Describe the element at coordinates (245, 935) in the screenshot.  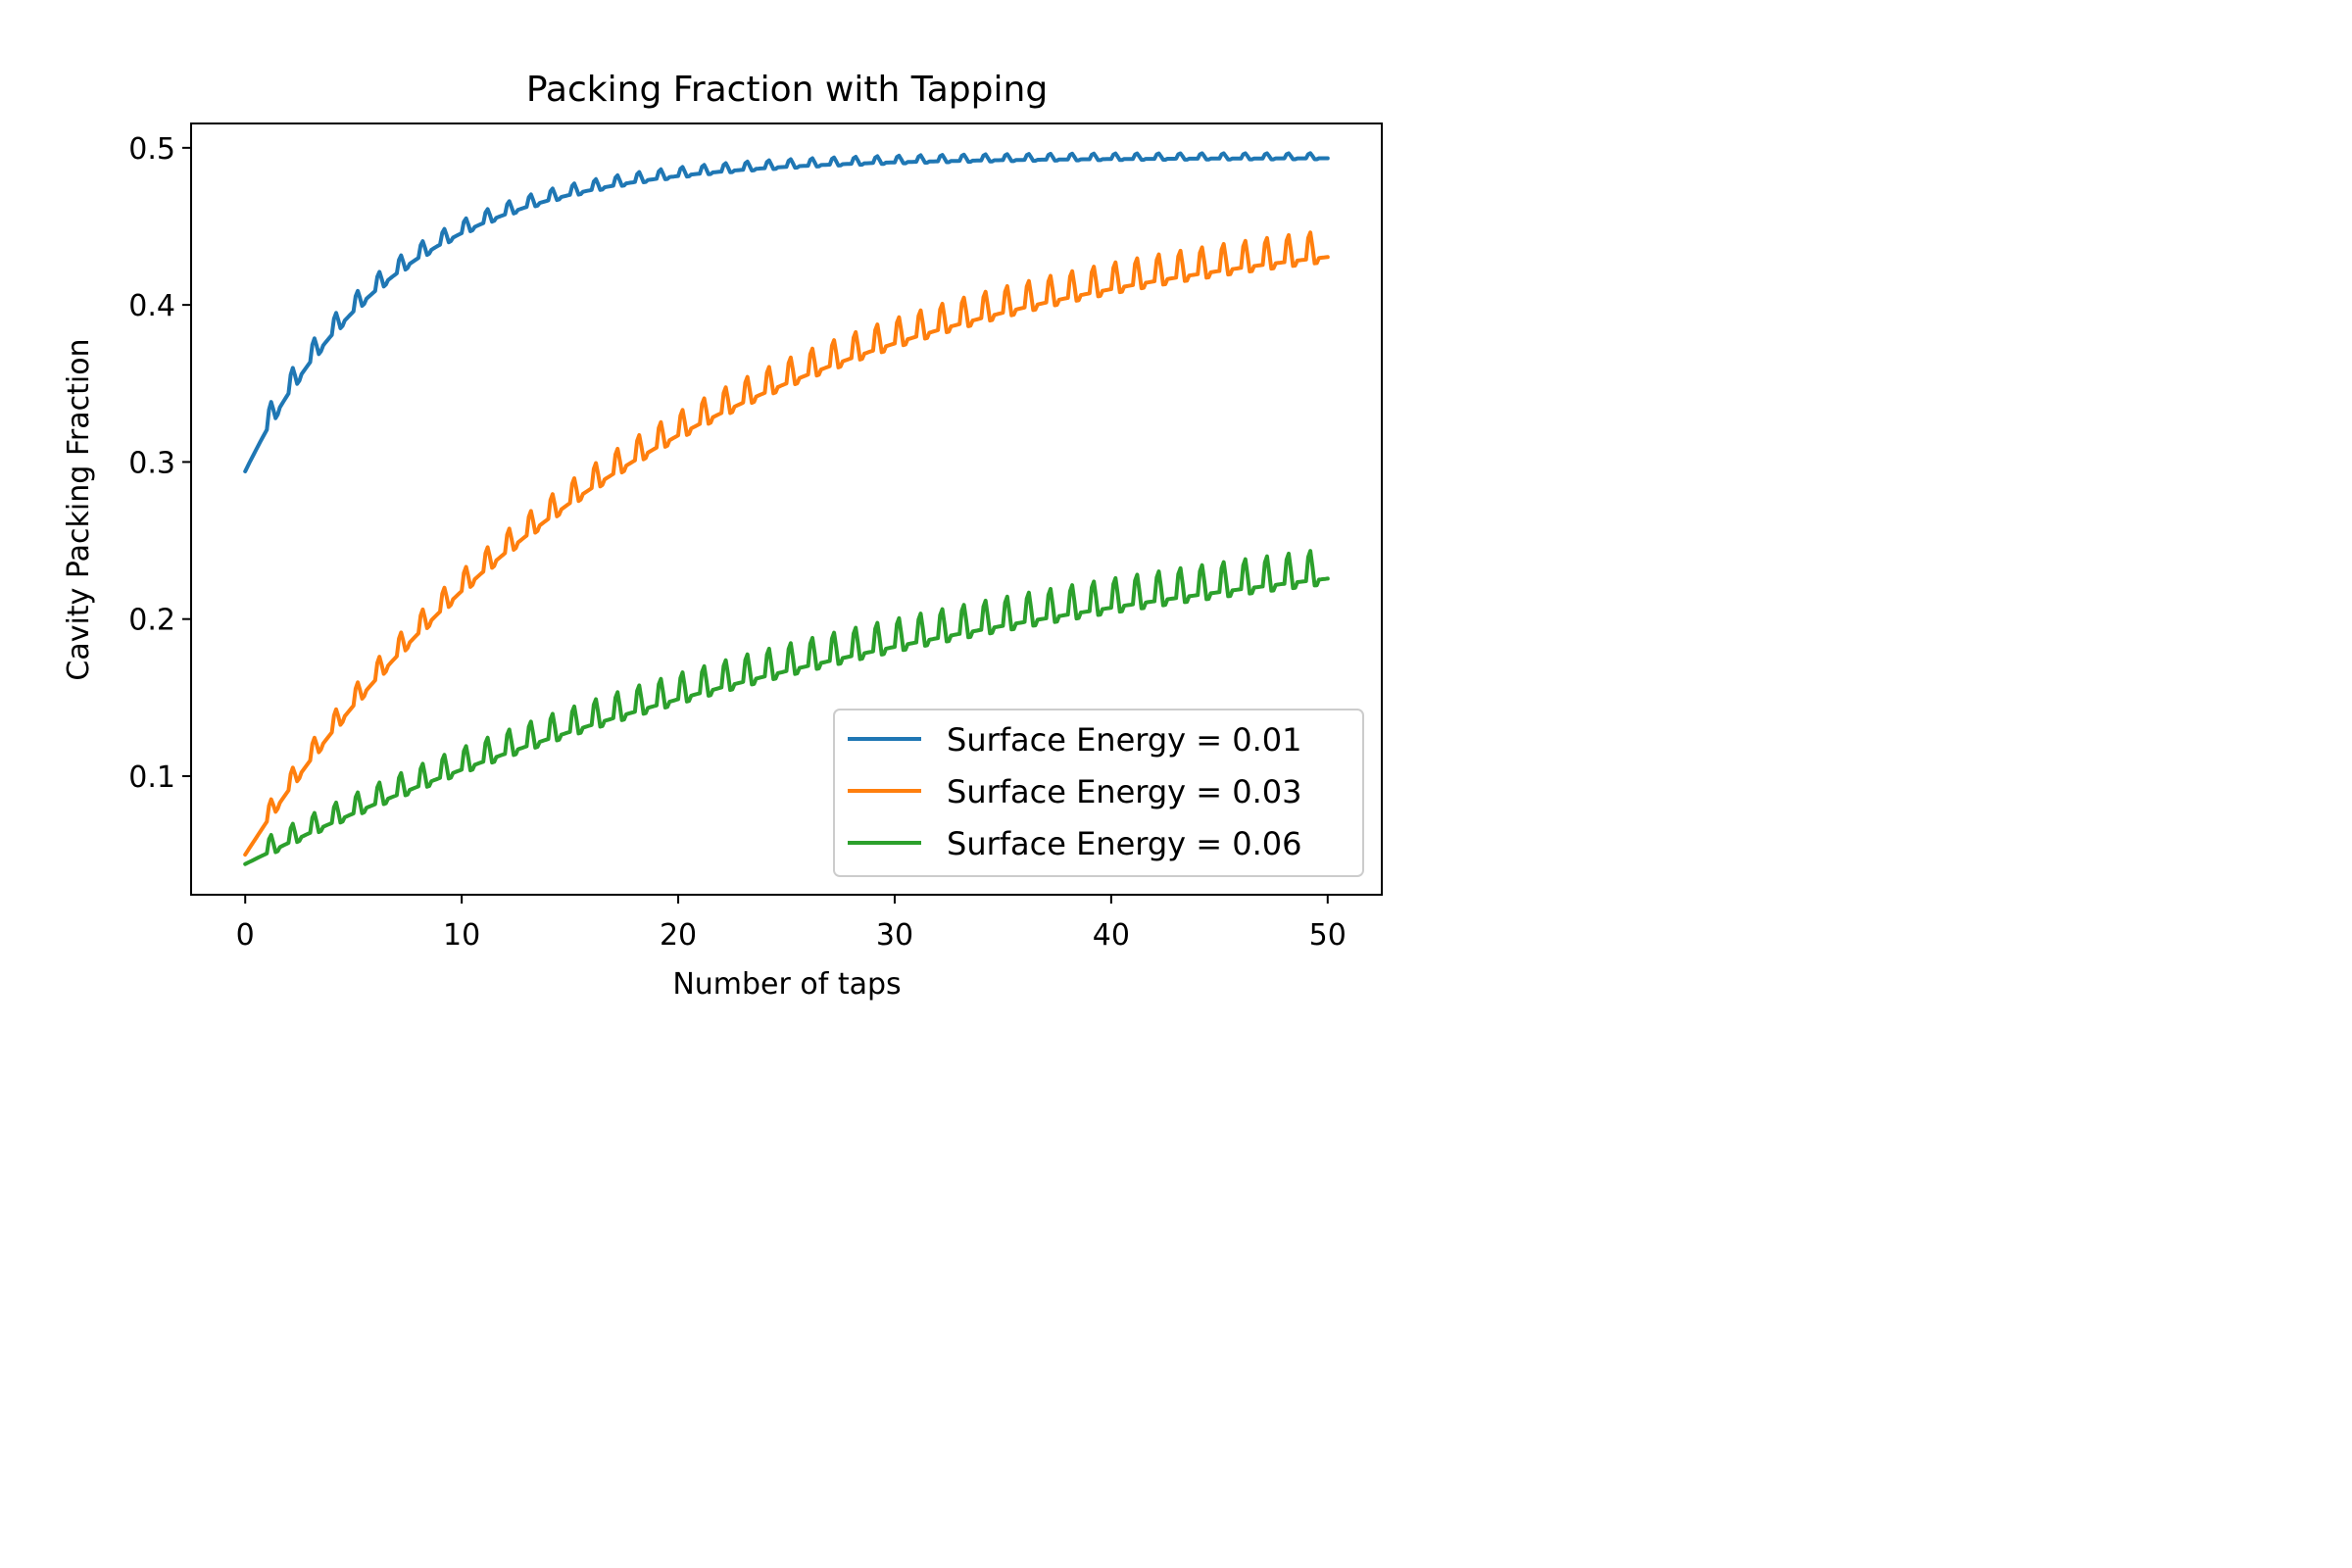
I see `x-tick-label: 0` at that location.